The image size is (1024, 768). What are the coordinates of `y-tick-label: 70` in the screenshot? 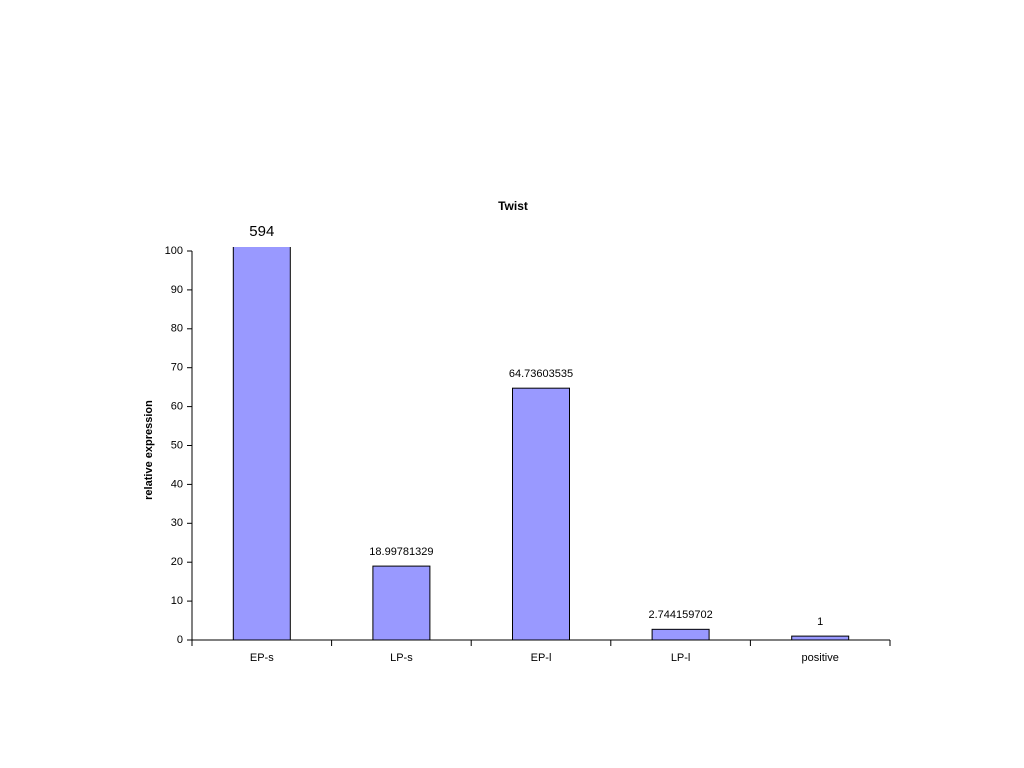 It's located at (177, 368).